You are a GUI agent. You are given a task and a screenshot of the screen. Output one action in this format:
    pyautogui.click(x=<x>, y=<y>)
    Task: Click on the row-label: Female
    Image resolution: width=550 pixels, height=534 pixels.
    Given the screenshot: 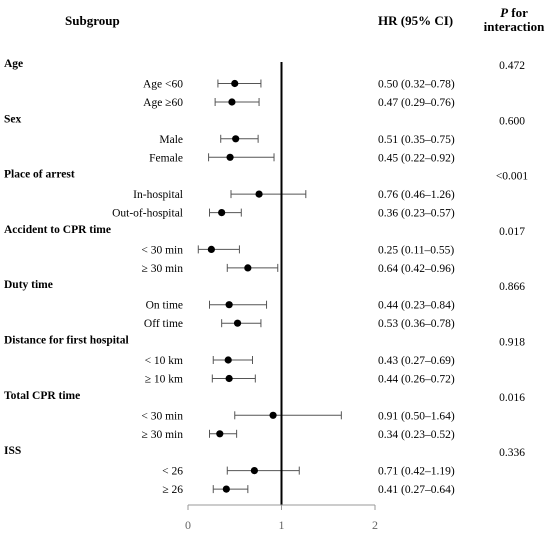 What is the action you would take?
    pyautogui.click(x=166, y=158)
    